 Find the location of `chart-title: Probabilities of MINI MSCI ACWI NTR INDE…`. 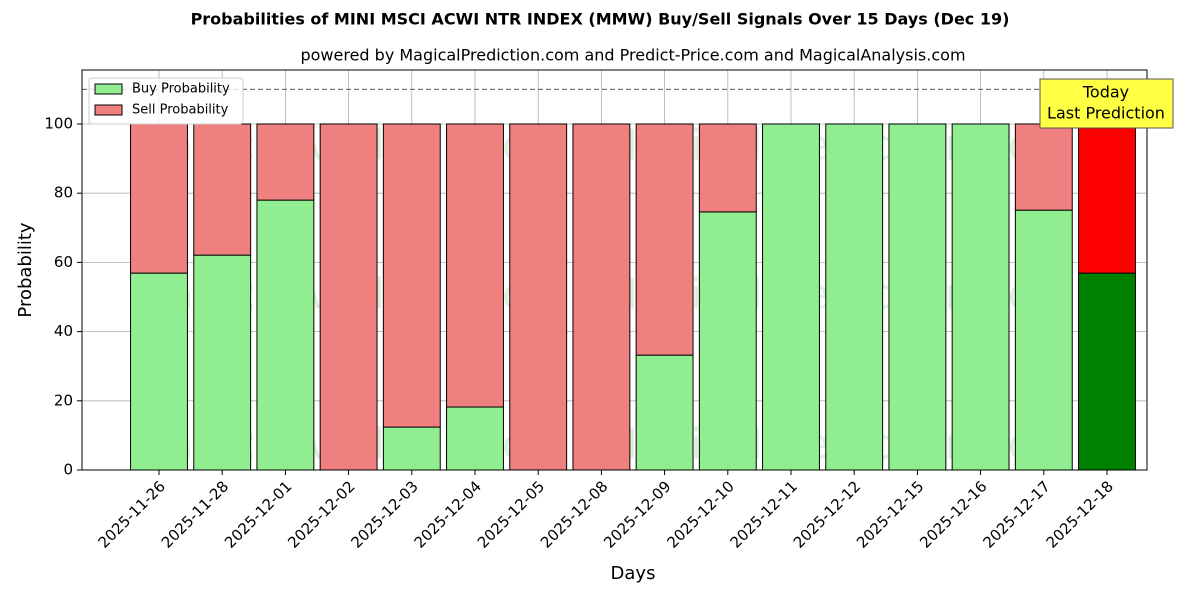

chart-title: Probabilities of MINI MSCI ACWI NTR INDE… is located at coordinates (600, 19).